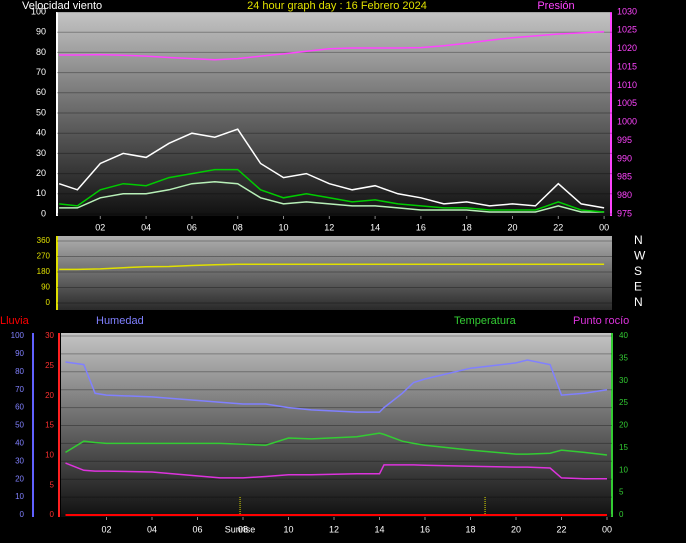  Describe the element at coordinates (623, 402) in the screenshot. I see `y2-tick-label: 25` at that location.